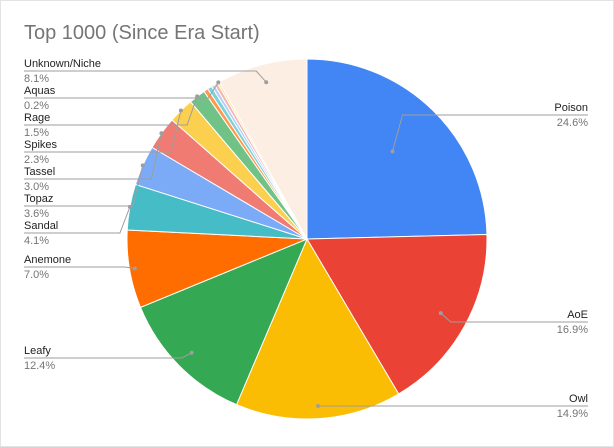 This screenshot has height=447, width=614. What do you see at coordinates (36, 133) in the screenshot?
I see `slice-percent-rage: 1.5%` at bounding box center [36, 133].